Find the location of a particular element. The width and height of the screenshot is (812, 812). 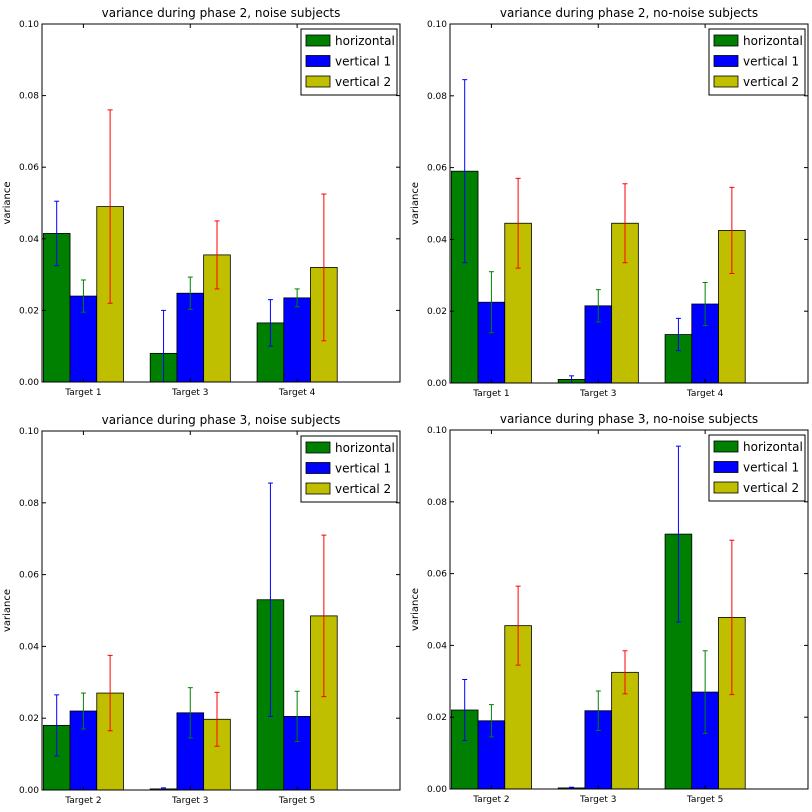

chart-title: variance during phase 3, noise subjects is located at coordinates (221, 420).